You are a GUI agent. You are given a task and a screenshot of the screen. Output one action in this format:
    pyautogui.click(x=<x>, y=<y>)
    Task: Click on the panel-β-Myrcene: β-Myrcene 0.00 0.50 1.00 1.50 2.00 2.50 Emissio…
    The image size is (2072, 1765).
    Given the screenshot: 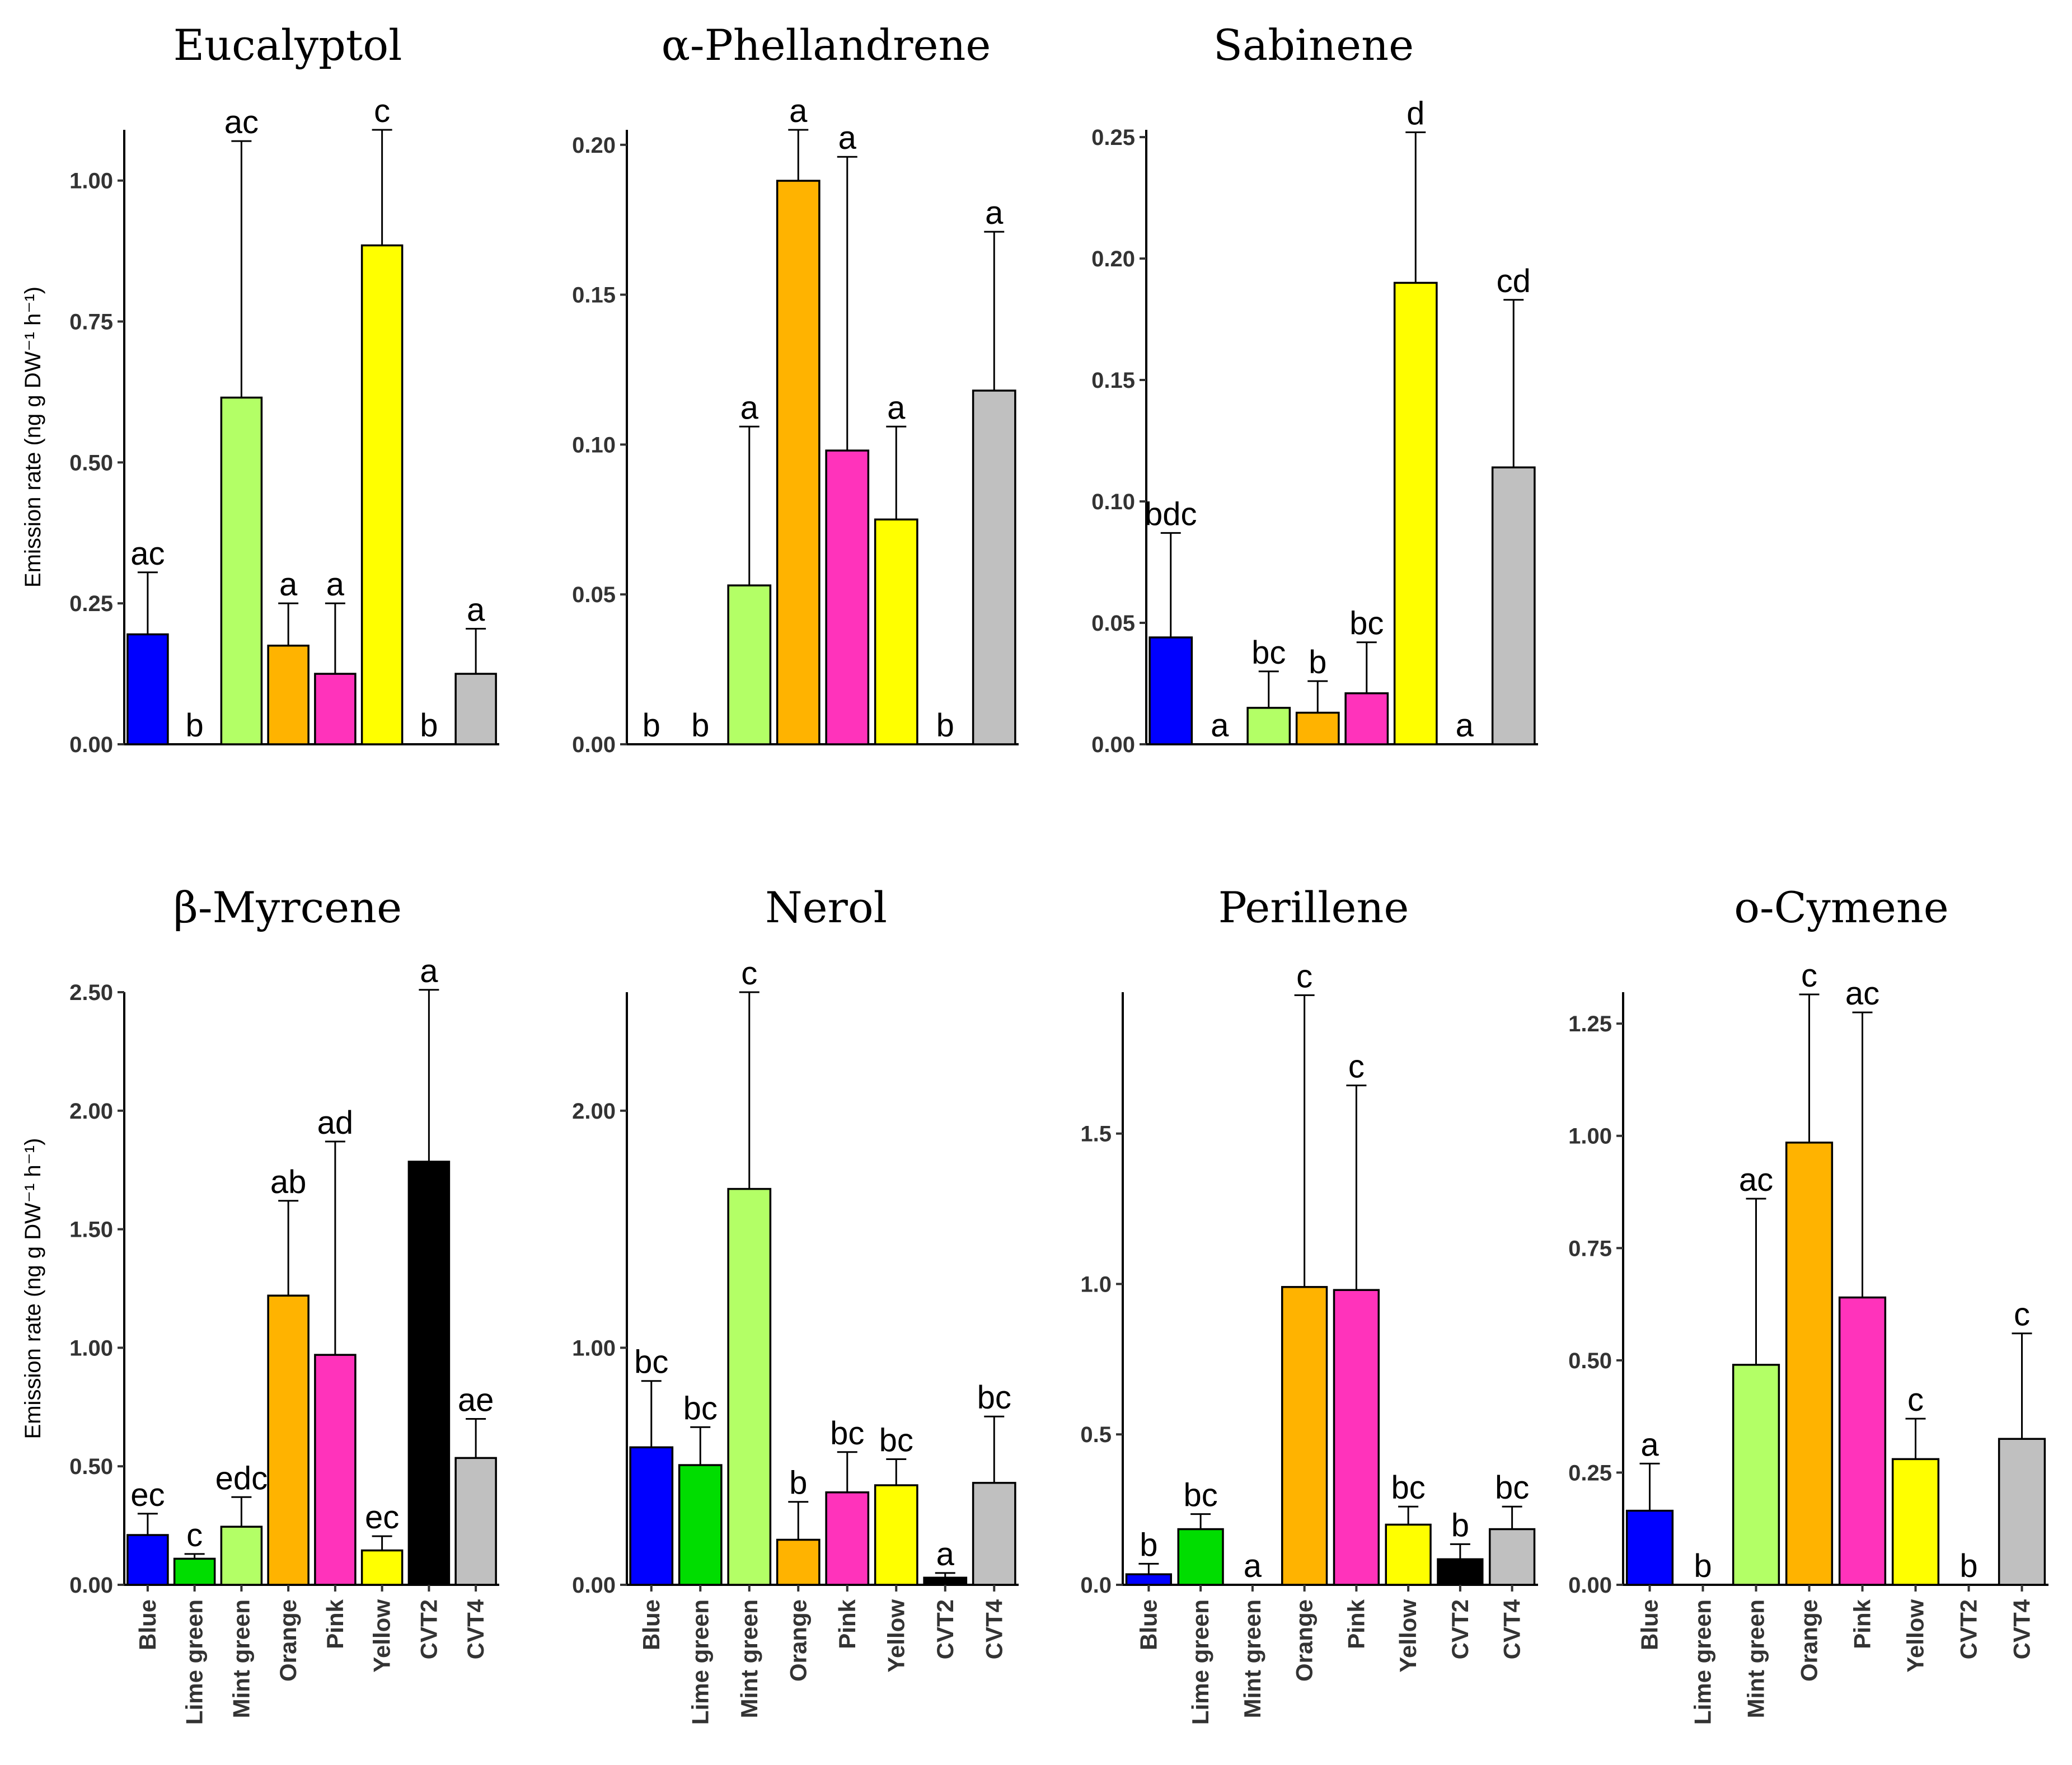 What is the action you would take?
    pyautogui.click(x=260, y=1304)
    